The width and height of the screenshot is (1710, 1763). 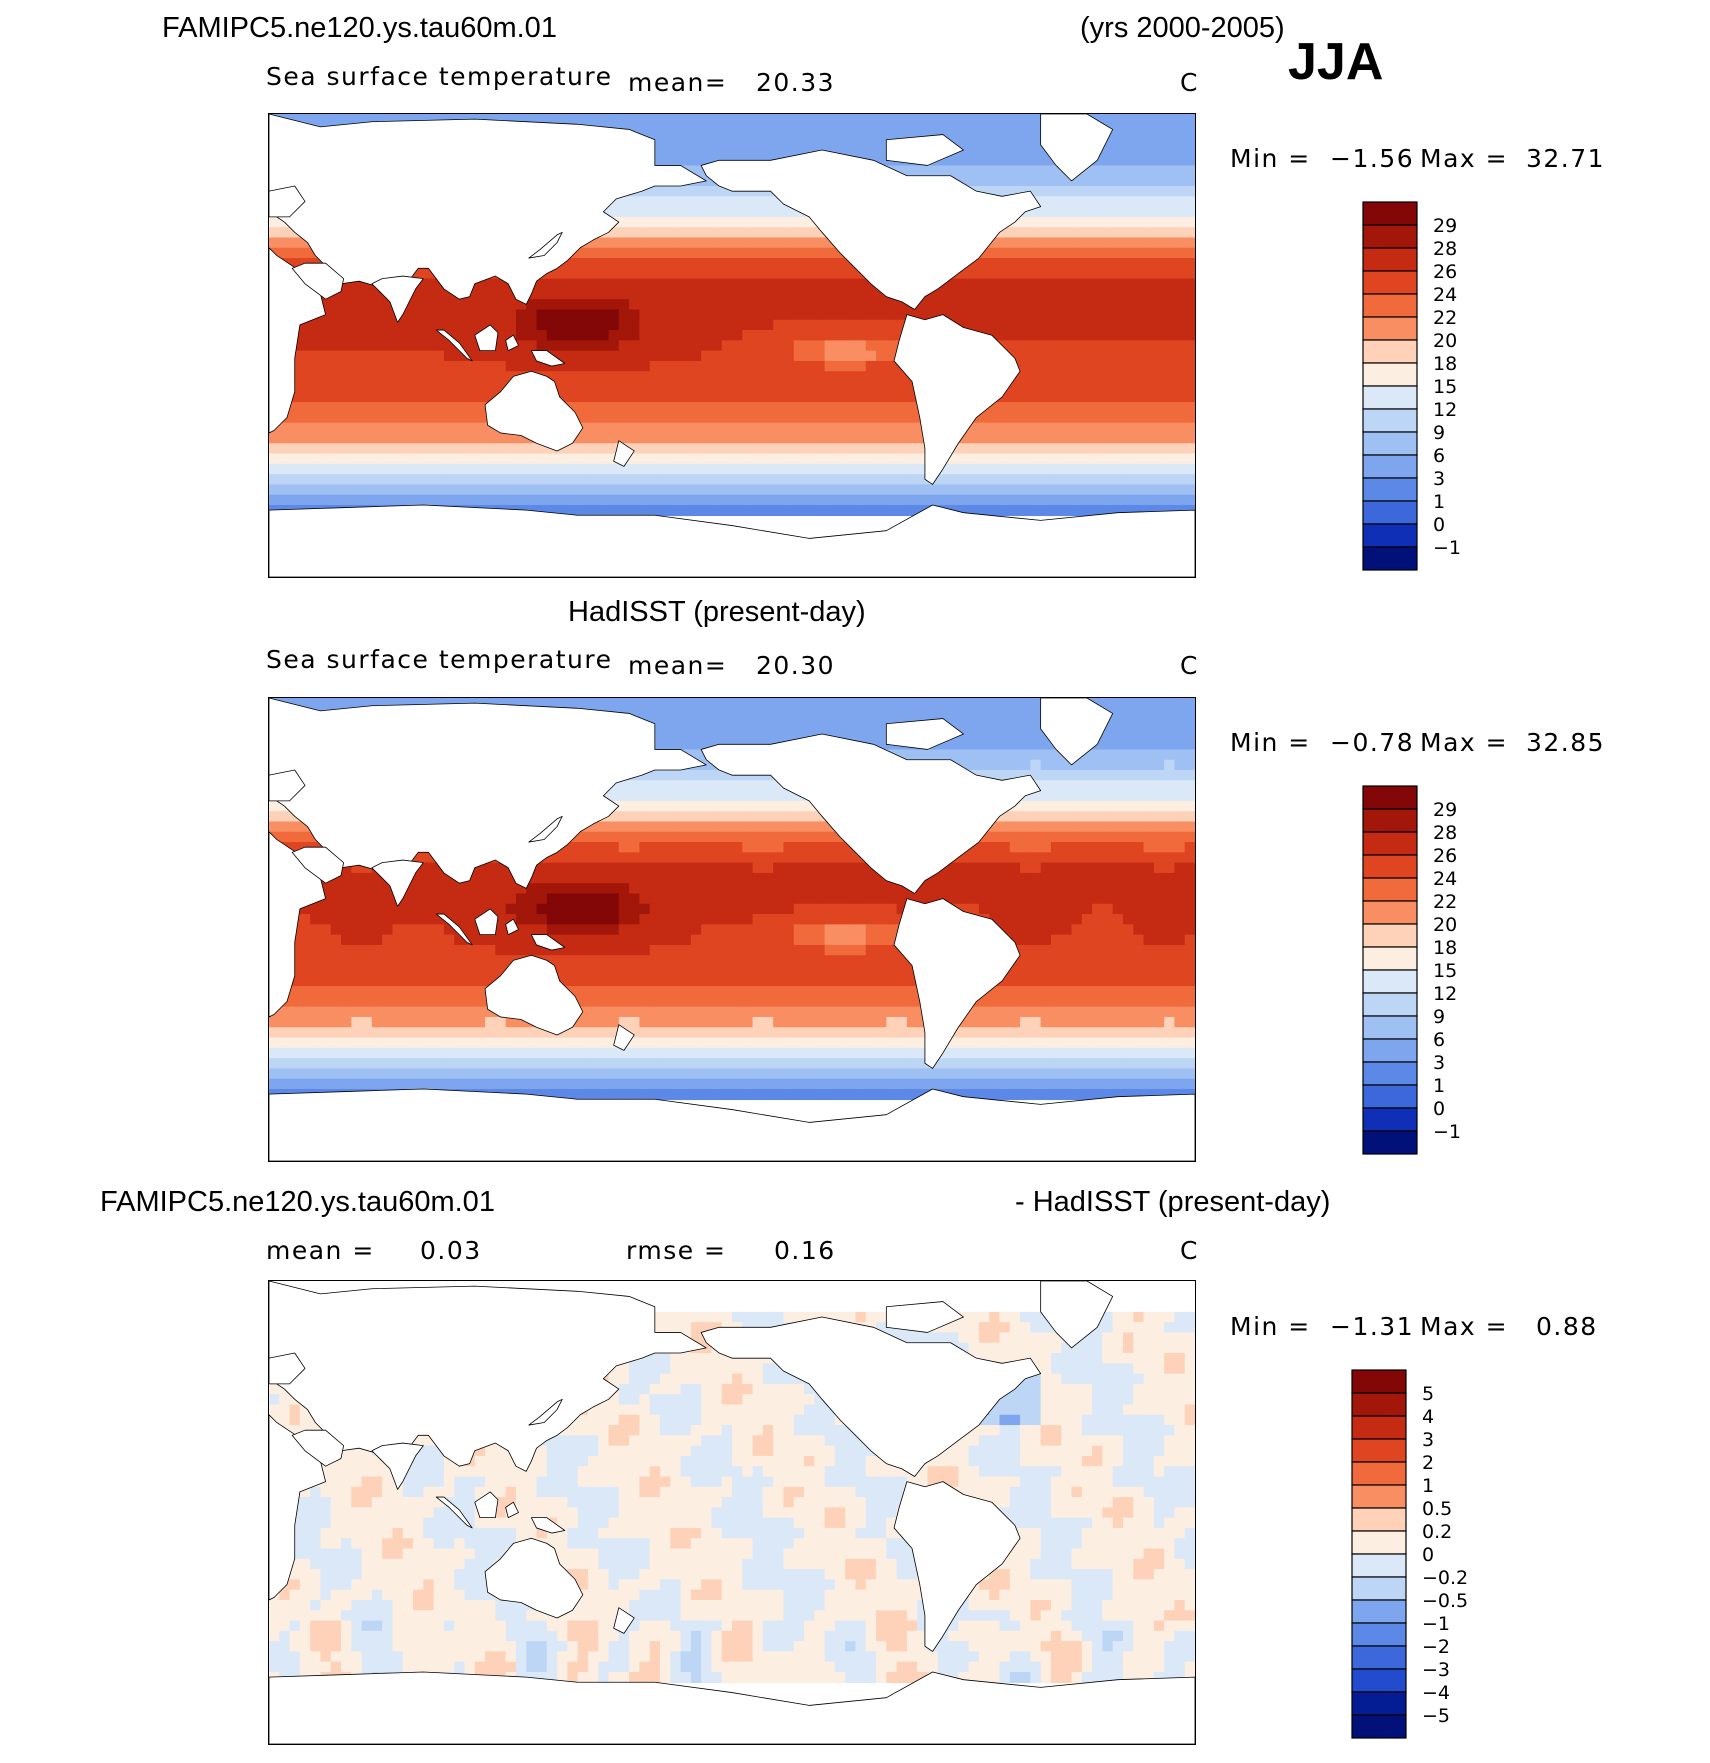 What do you see at coordinates (1464, 158) in the screenshot?
I see `panel1-max-label: Max =` at bounding box center [1464, 158].